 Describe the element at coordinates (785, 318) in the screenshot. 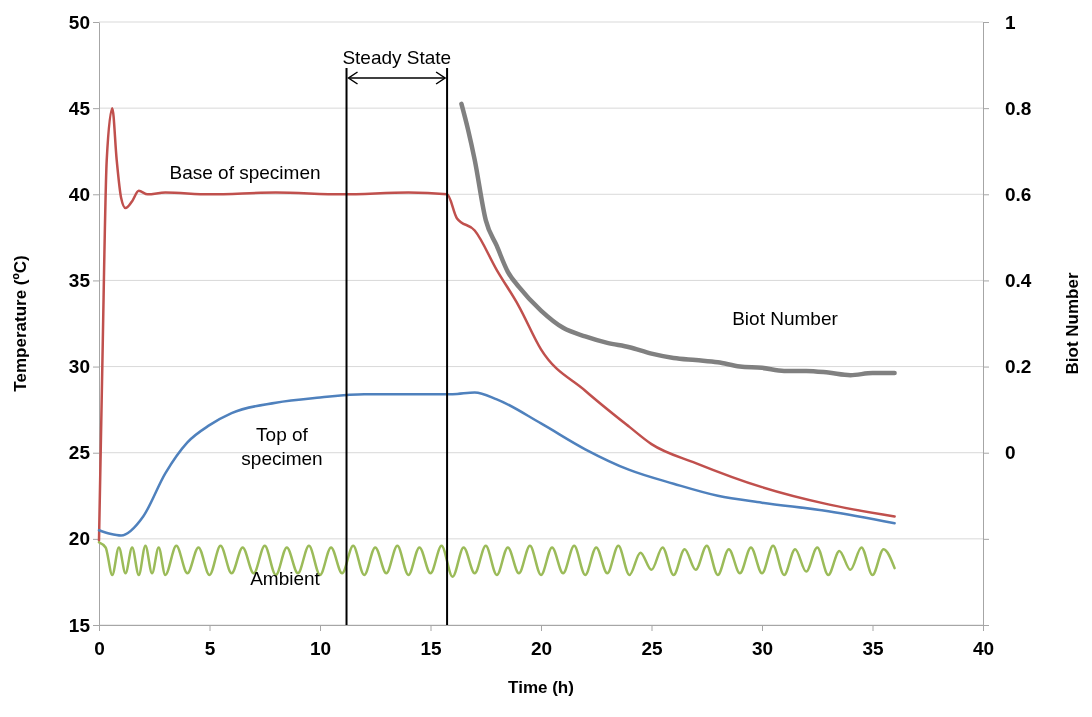

I see `series-label: Biot Number` at that location.